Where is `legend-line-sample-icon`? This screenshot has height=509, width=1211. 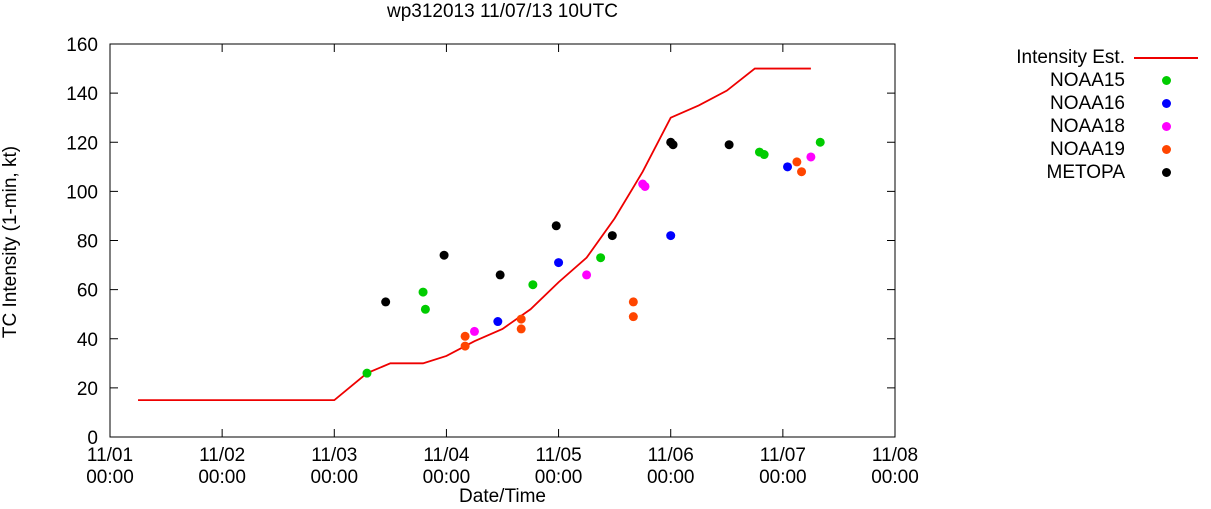 legend-line-sample-icon is located at coordinates (1166, 57).